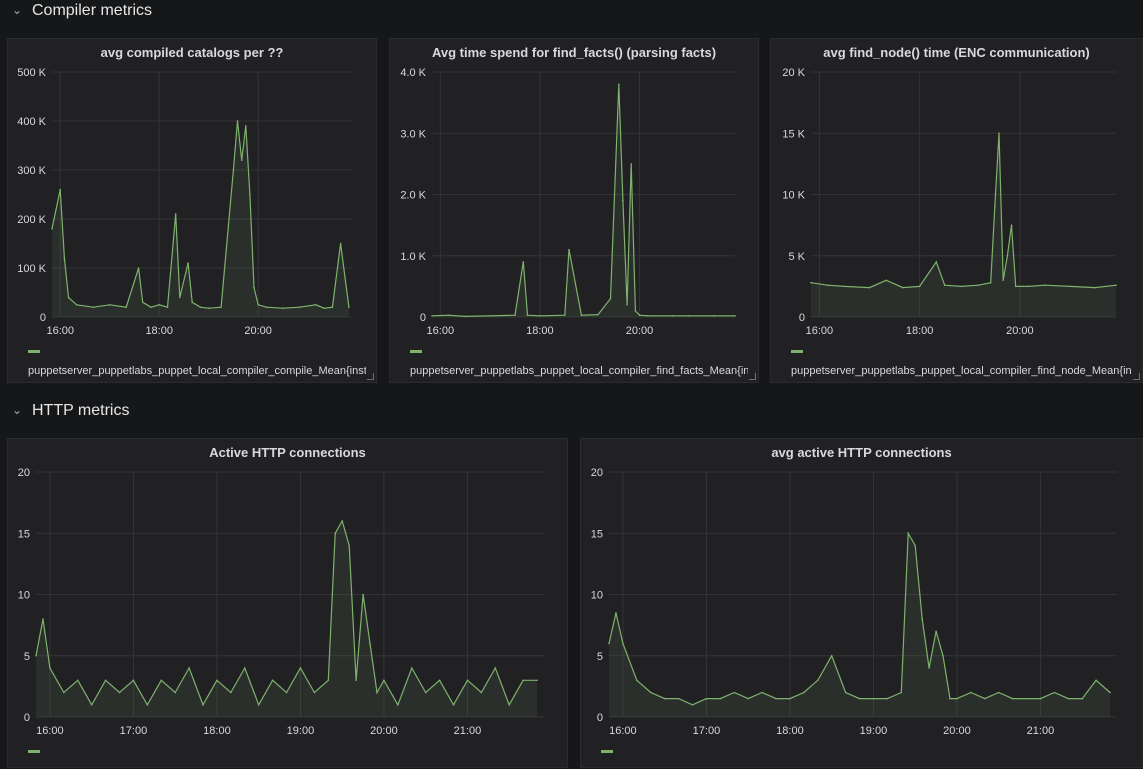 The width and height of the screenshot is (1143, 769). I want to click on panel-title: Active HTTP connections, so click(287, 452).